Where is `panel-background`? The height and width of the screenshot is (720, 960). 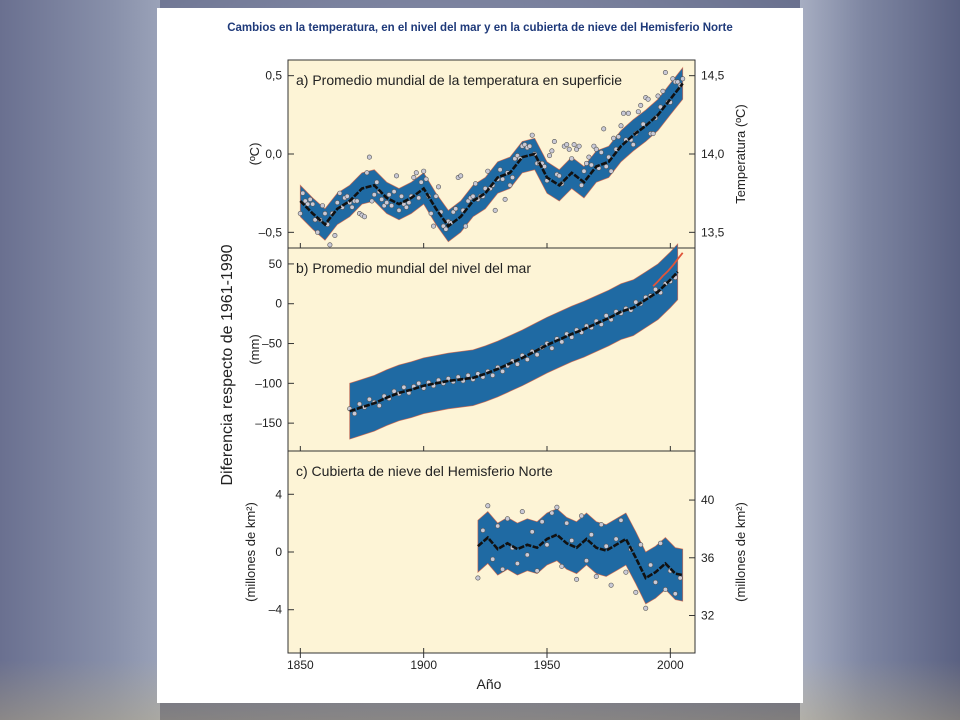 panel-background is located at coordinates (491, 154).